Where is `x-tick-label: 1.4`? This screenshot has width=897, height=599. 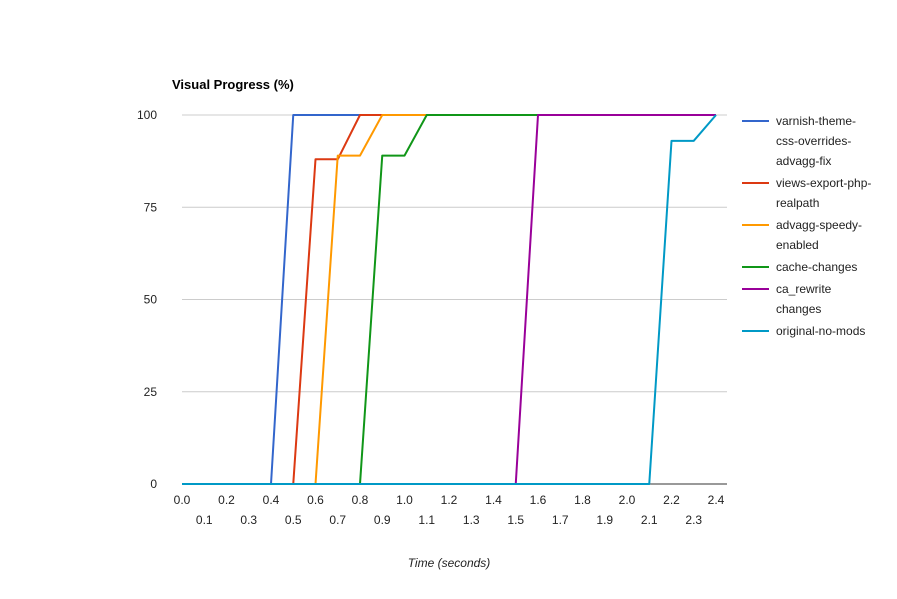
x-tick-label: 1.4 is located at coordinates (493, 500).